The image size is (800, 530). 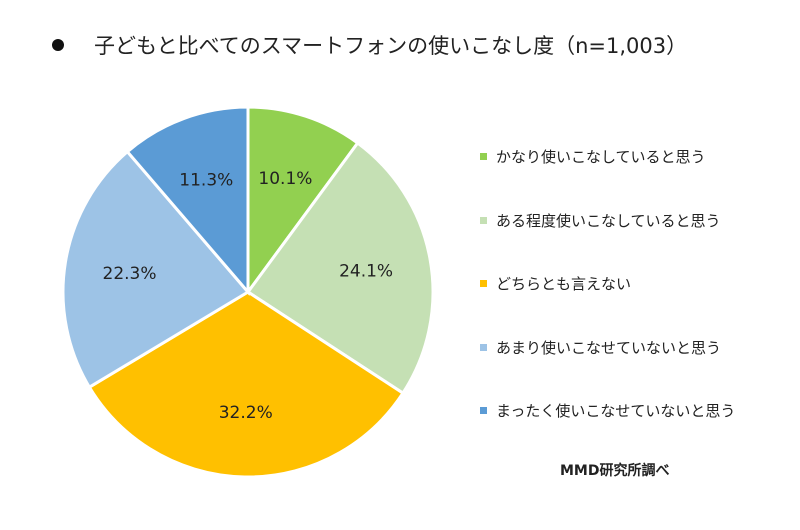 I want to click on slice-value-label-1: 10.1%, so click(x=285, y=179).